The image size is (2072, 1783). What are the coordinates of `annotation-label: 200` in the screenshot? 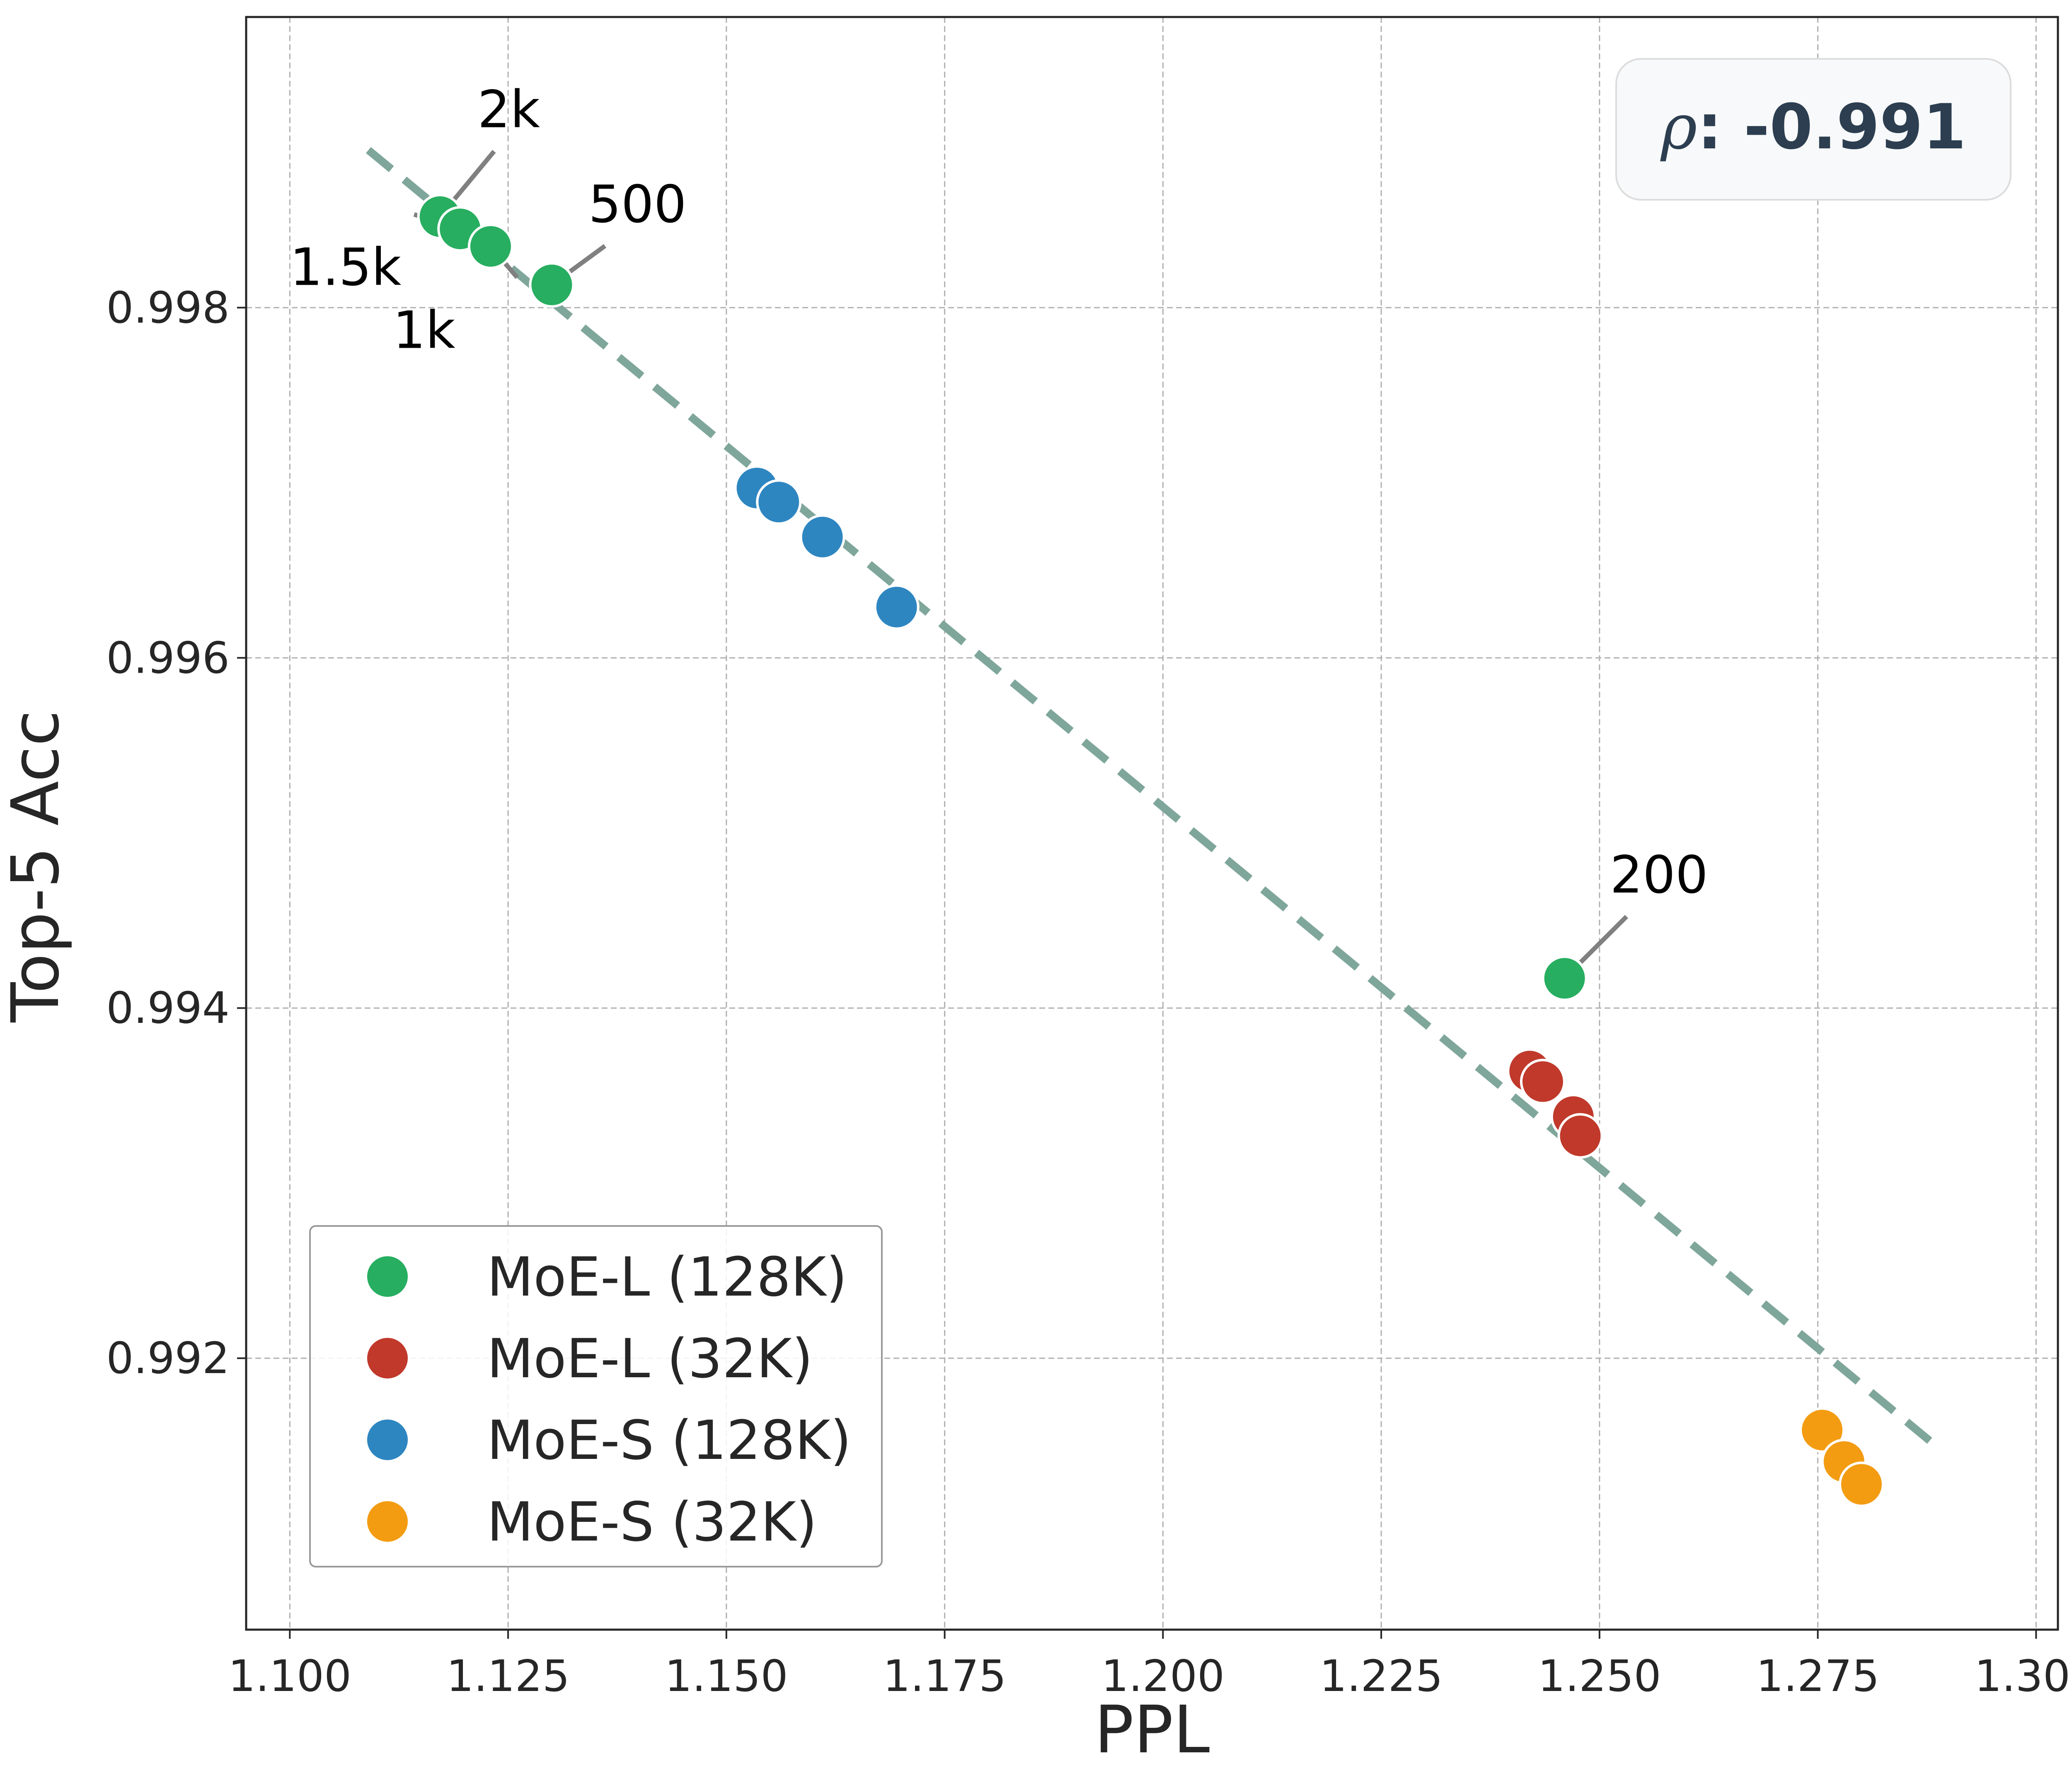 It's located at (1659, 875).